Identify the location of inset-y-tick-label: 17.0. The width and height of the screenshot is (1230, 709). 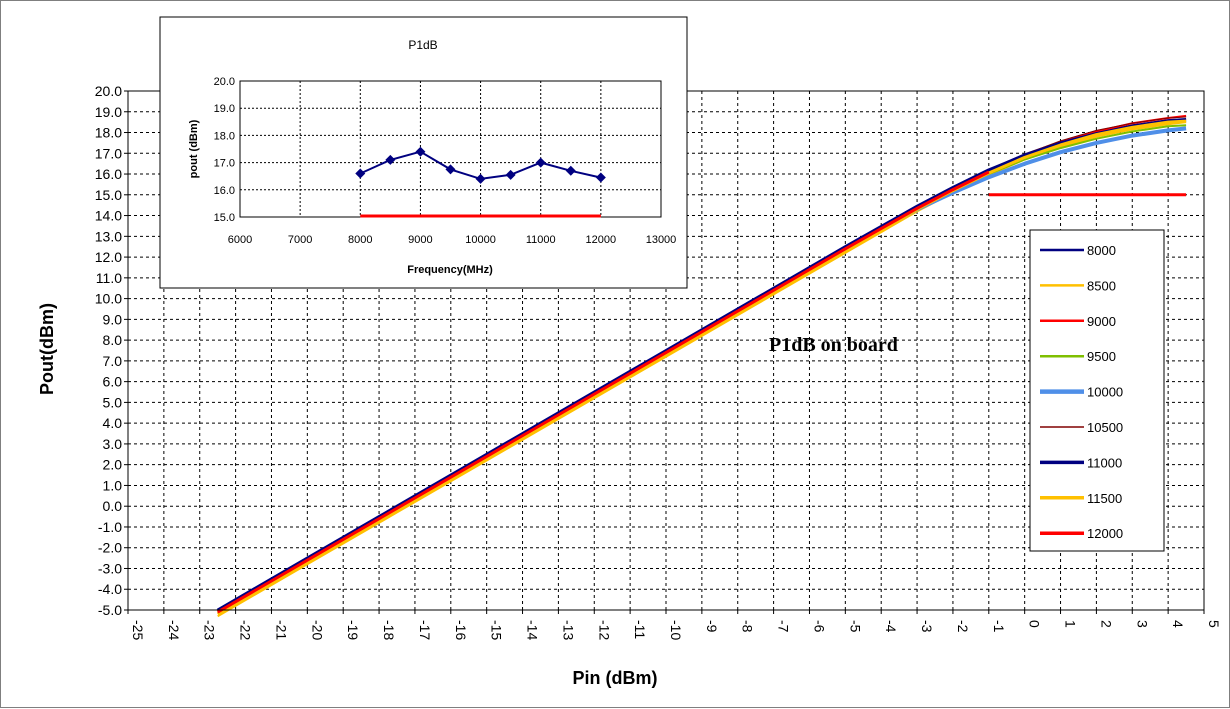
(224, 164).